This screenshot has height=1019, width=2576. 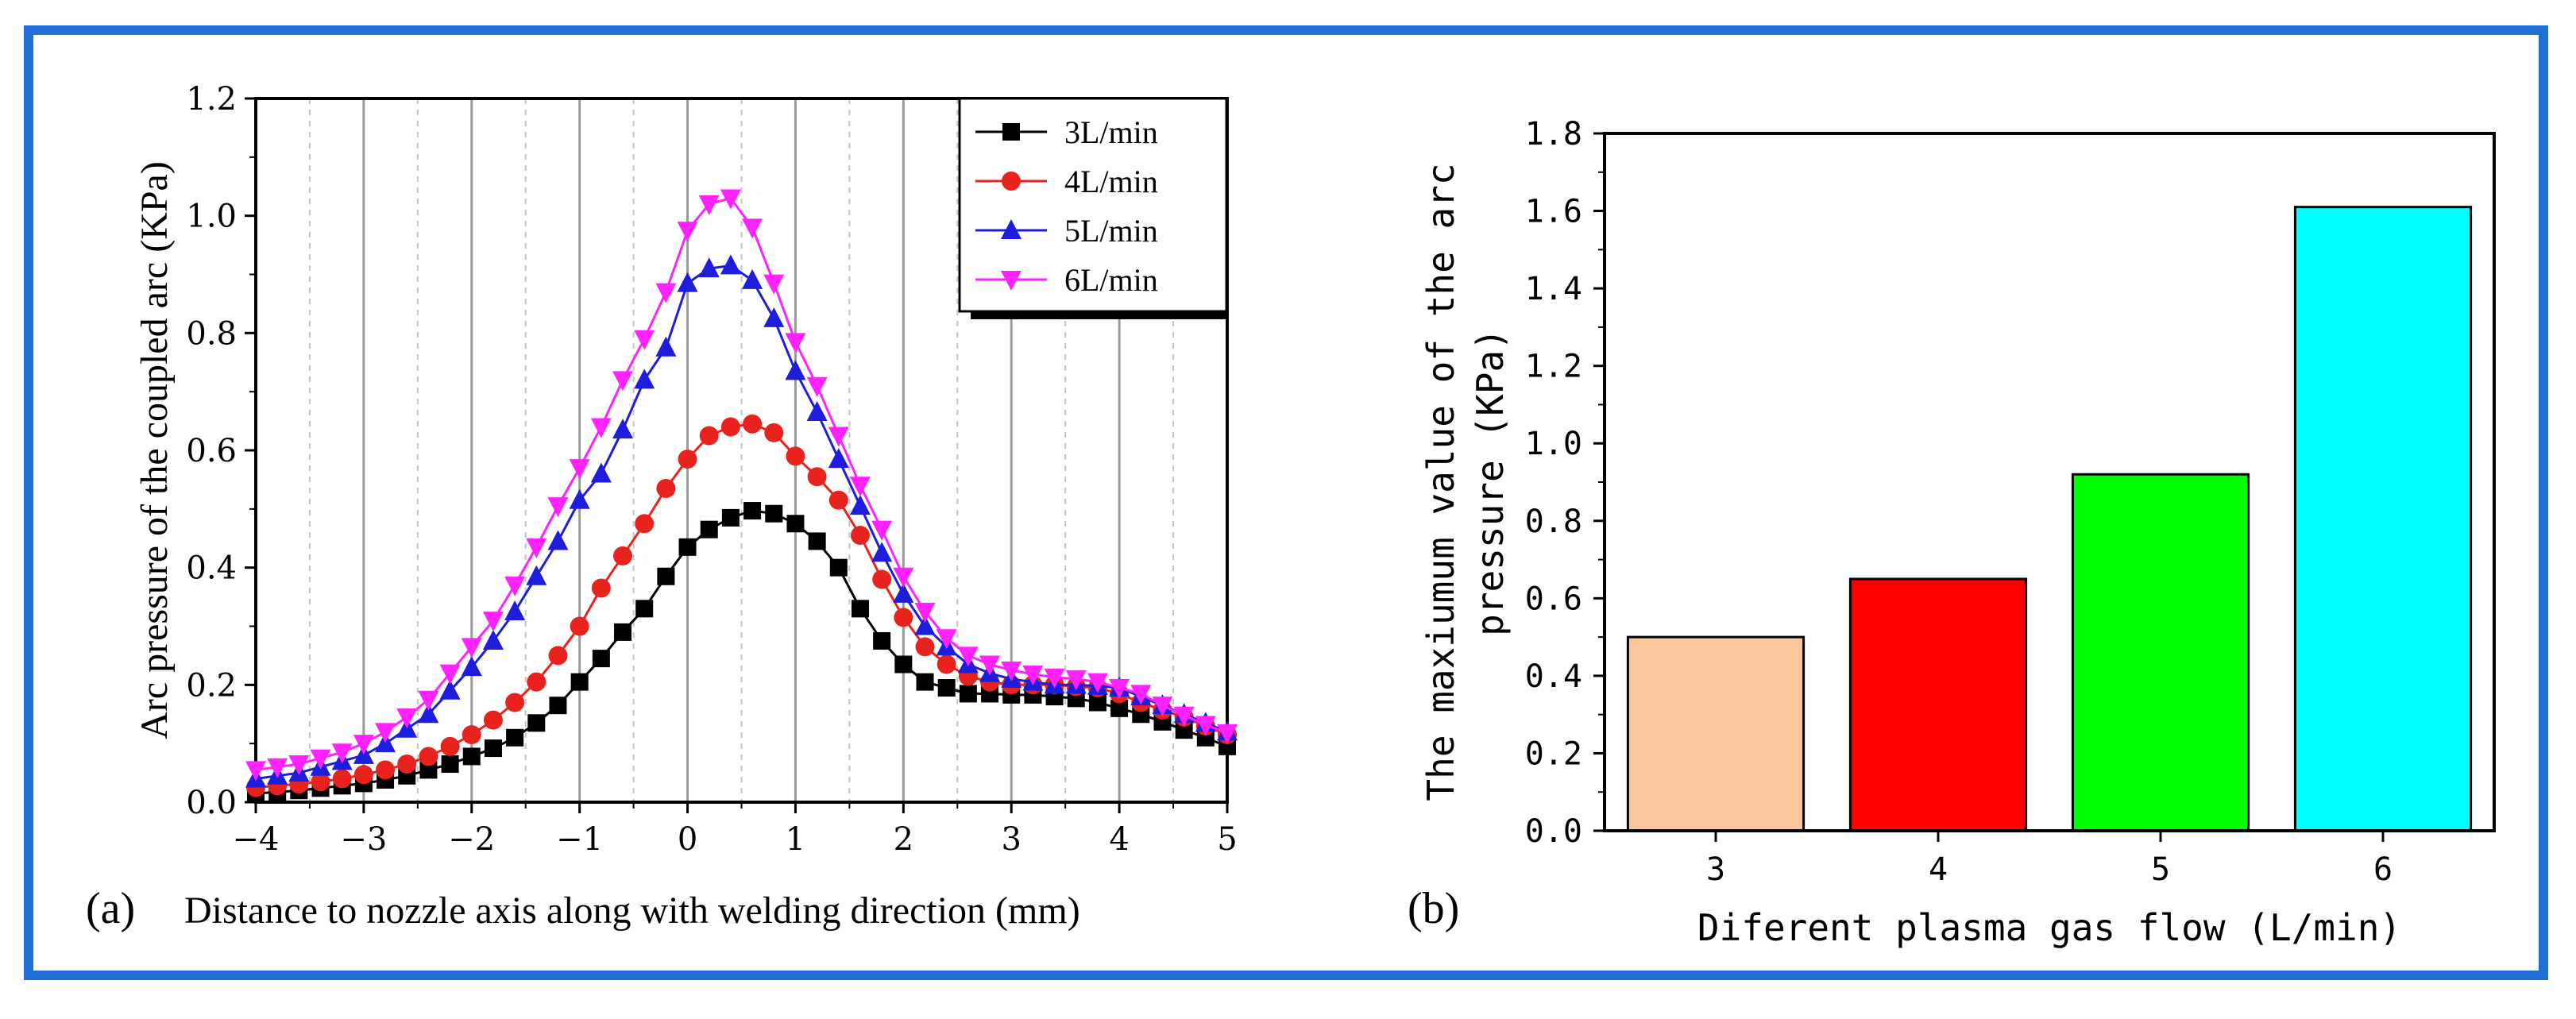 I want to click on y-tick-label: 1.0, so click(x=1553, y=444).